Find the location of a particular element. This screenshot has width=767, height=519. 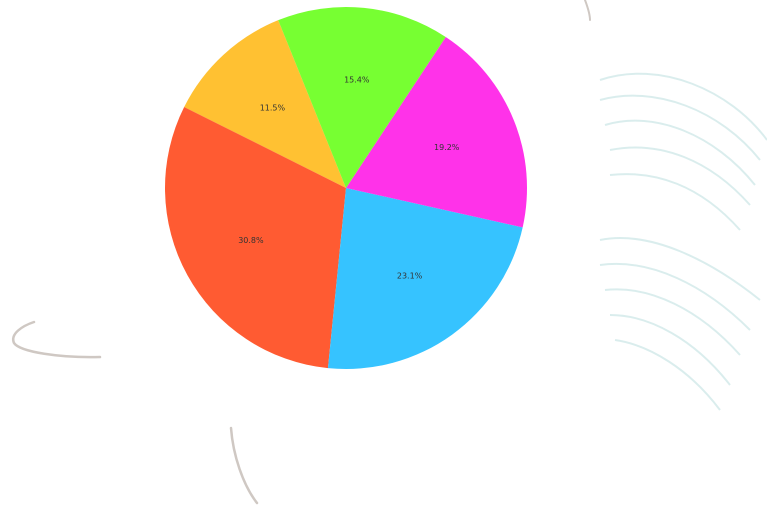

pie-labels: 11.5% 30.8% 23.1% 19.2% 15.4% is located at coordinates (349, 177).